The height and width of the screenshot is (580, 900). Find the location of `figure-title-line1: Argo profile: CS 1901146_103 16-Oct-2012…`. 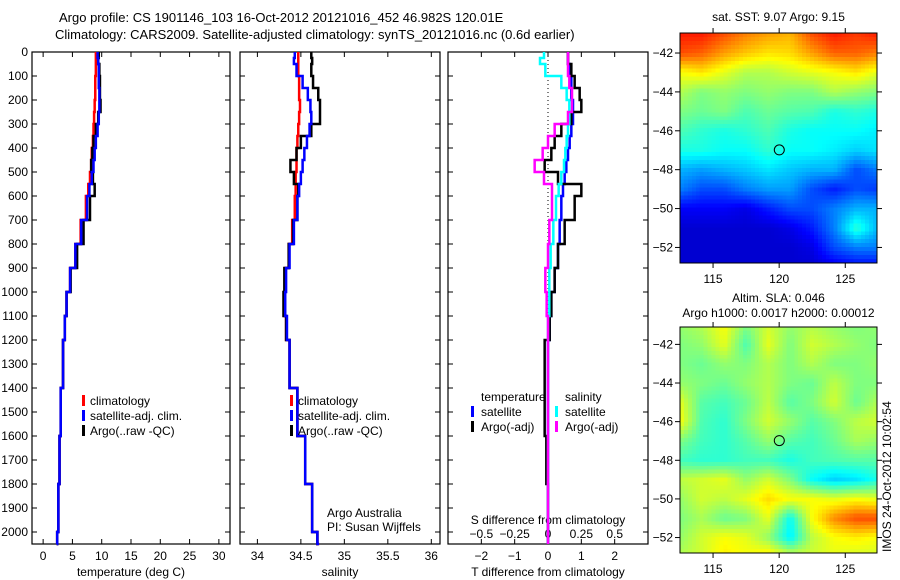

figure-title-line1: Argo profile: CS 1901146_103 16-Oct-2012… is located at coordinates (281, 17).